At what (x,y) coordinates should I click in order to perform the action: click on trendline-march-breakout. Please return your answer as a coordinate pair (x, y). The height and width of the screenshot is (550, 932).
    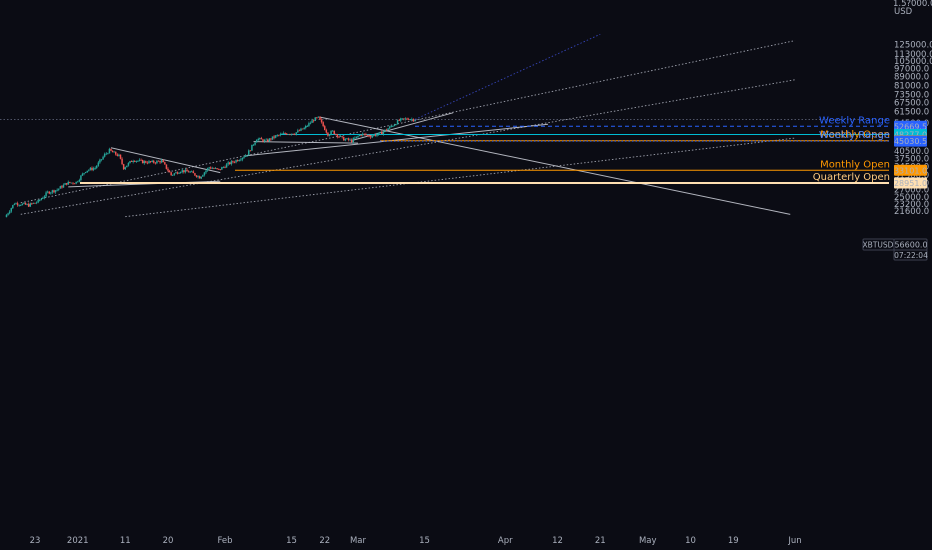
    Looking at the image, I should click on (403, 126).